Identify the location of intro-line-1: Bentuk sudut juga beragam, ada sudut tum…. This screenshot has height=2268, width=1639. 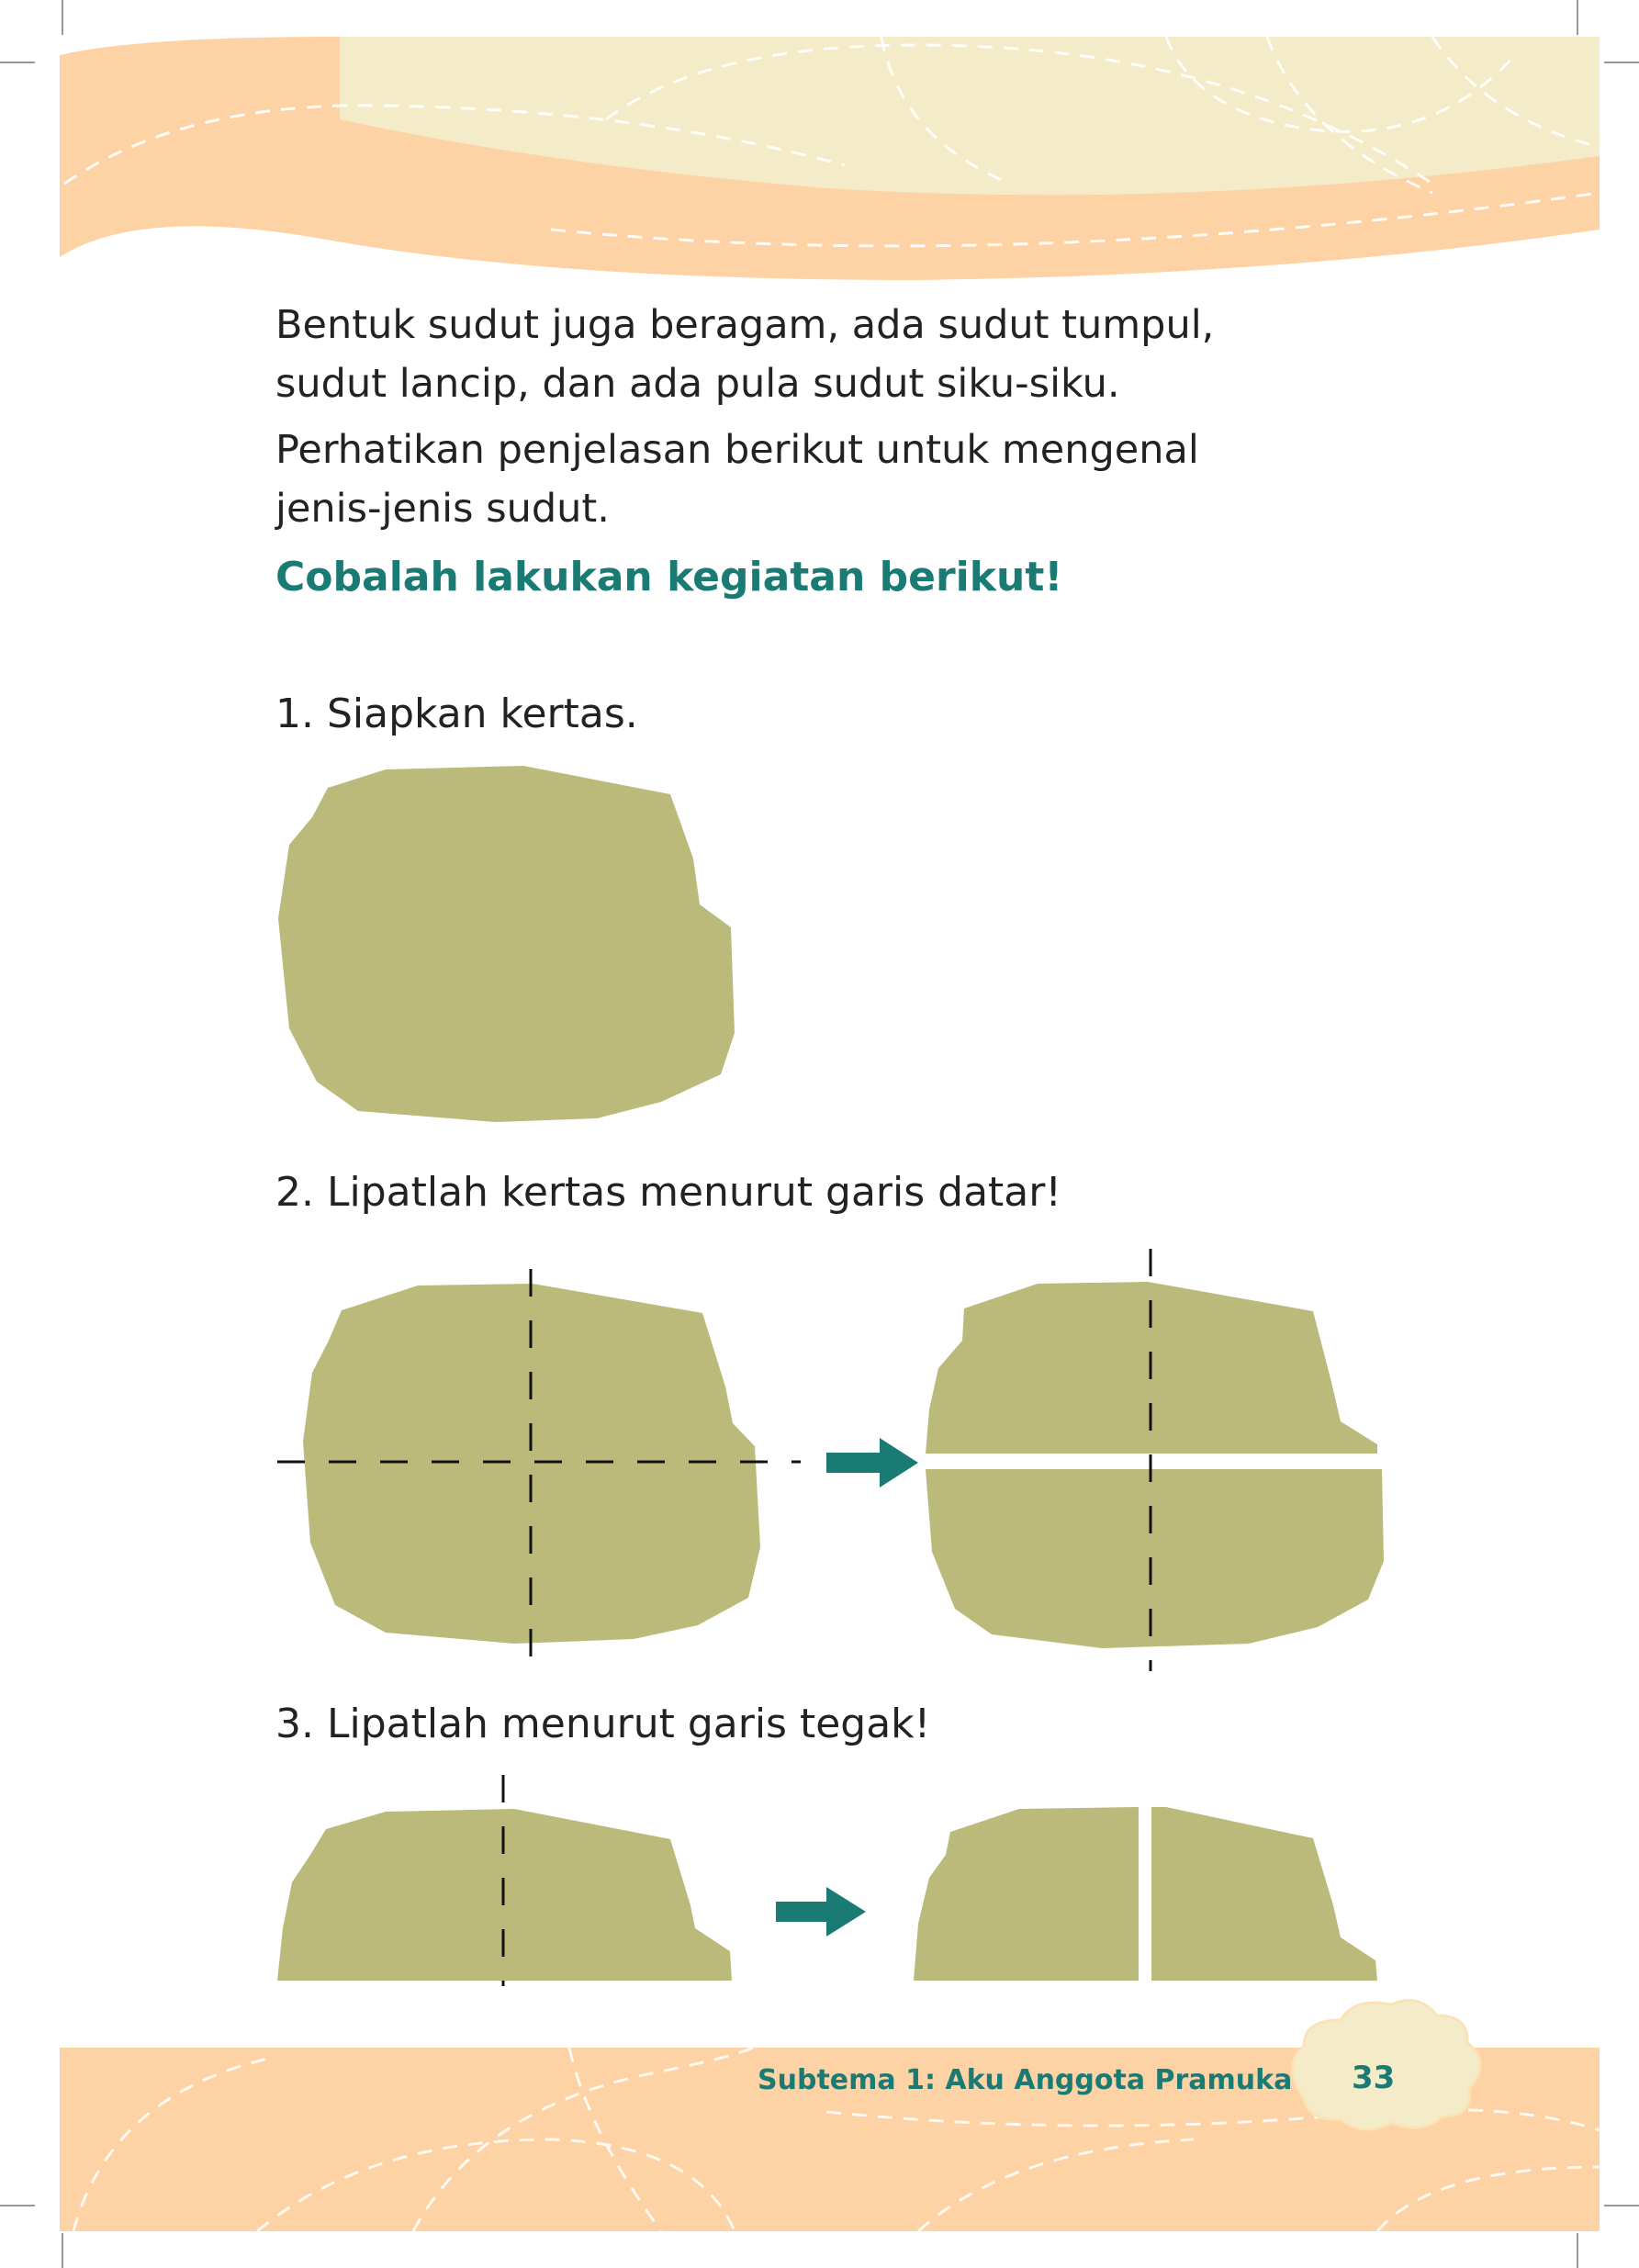
(745, 325).